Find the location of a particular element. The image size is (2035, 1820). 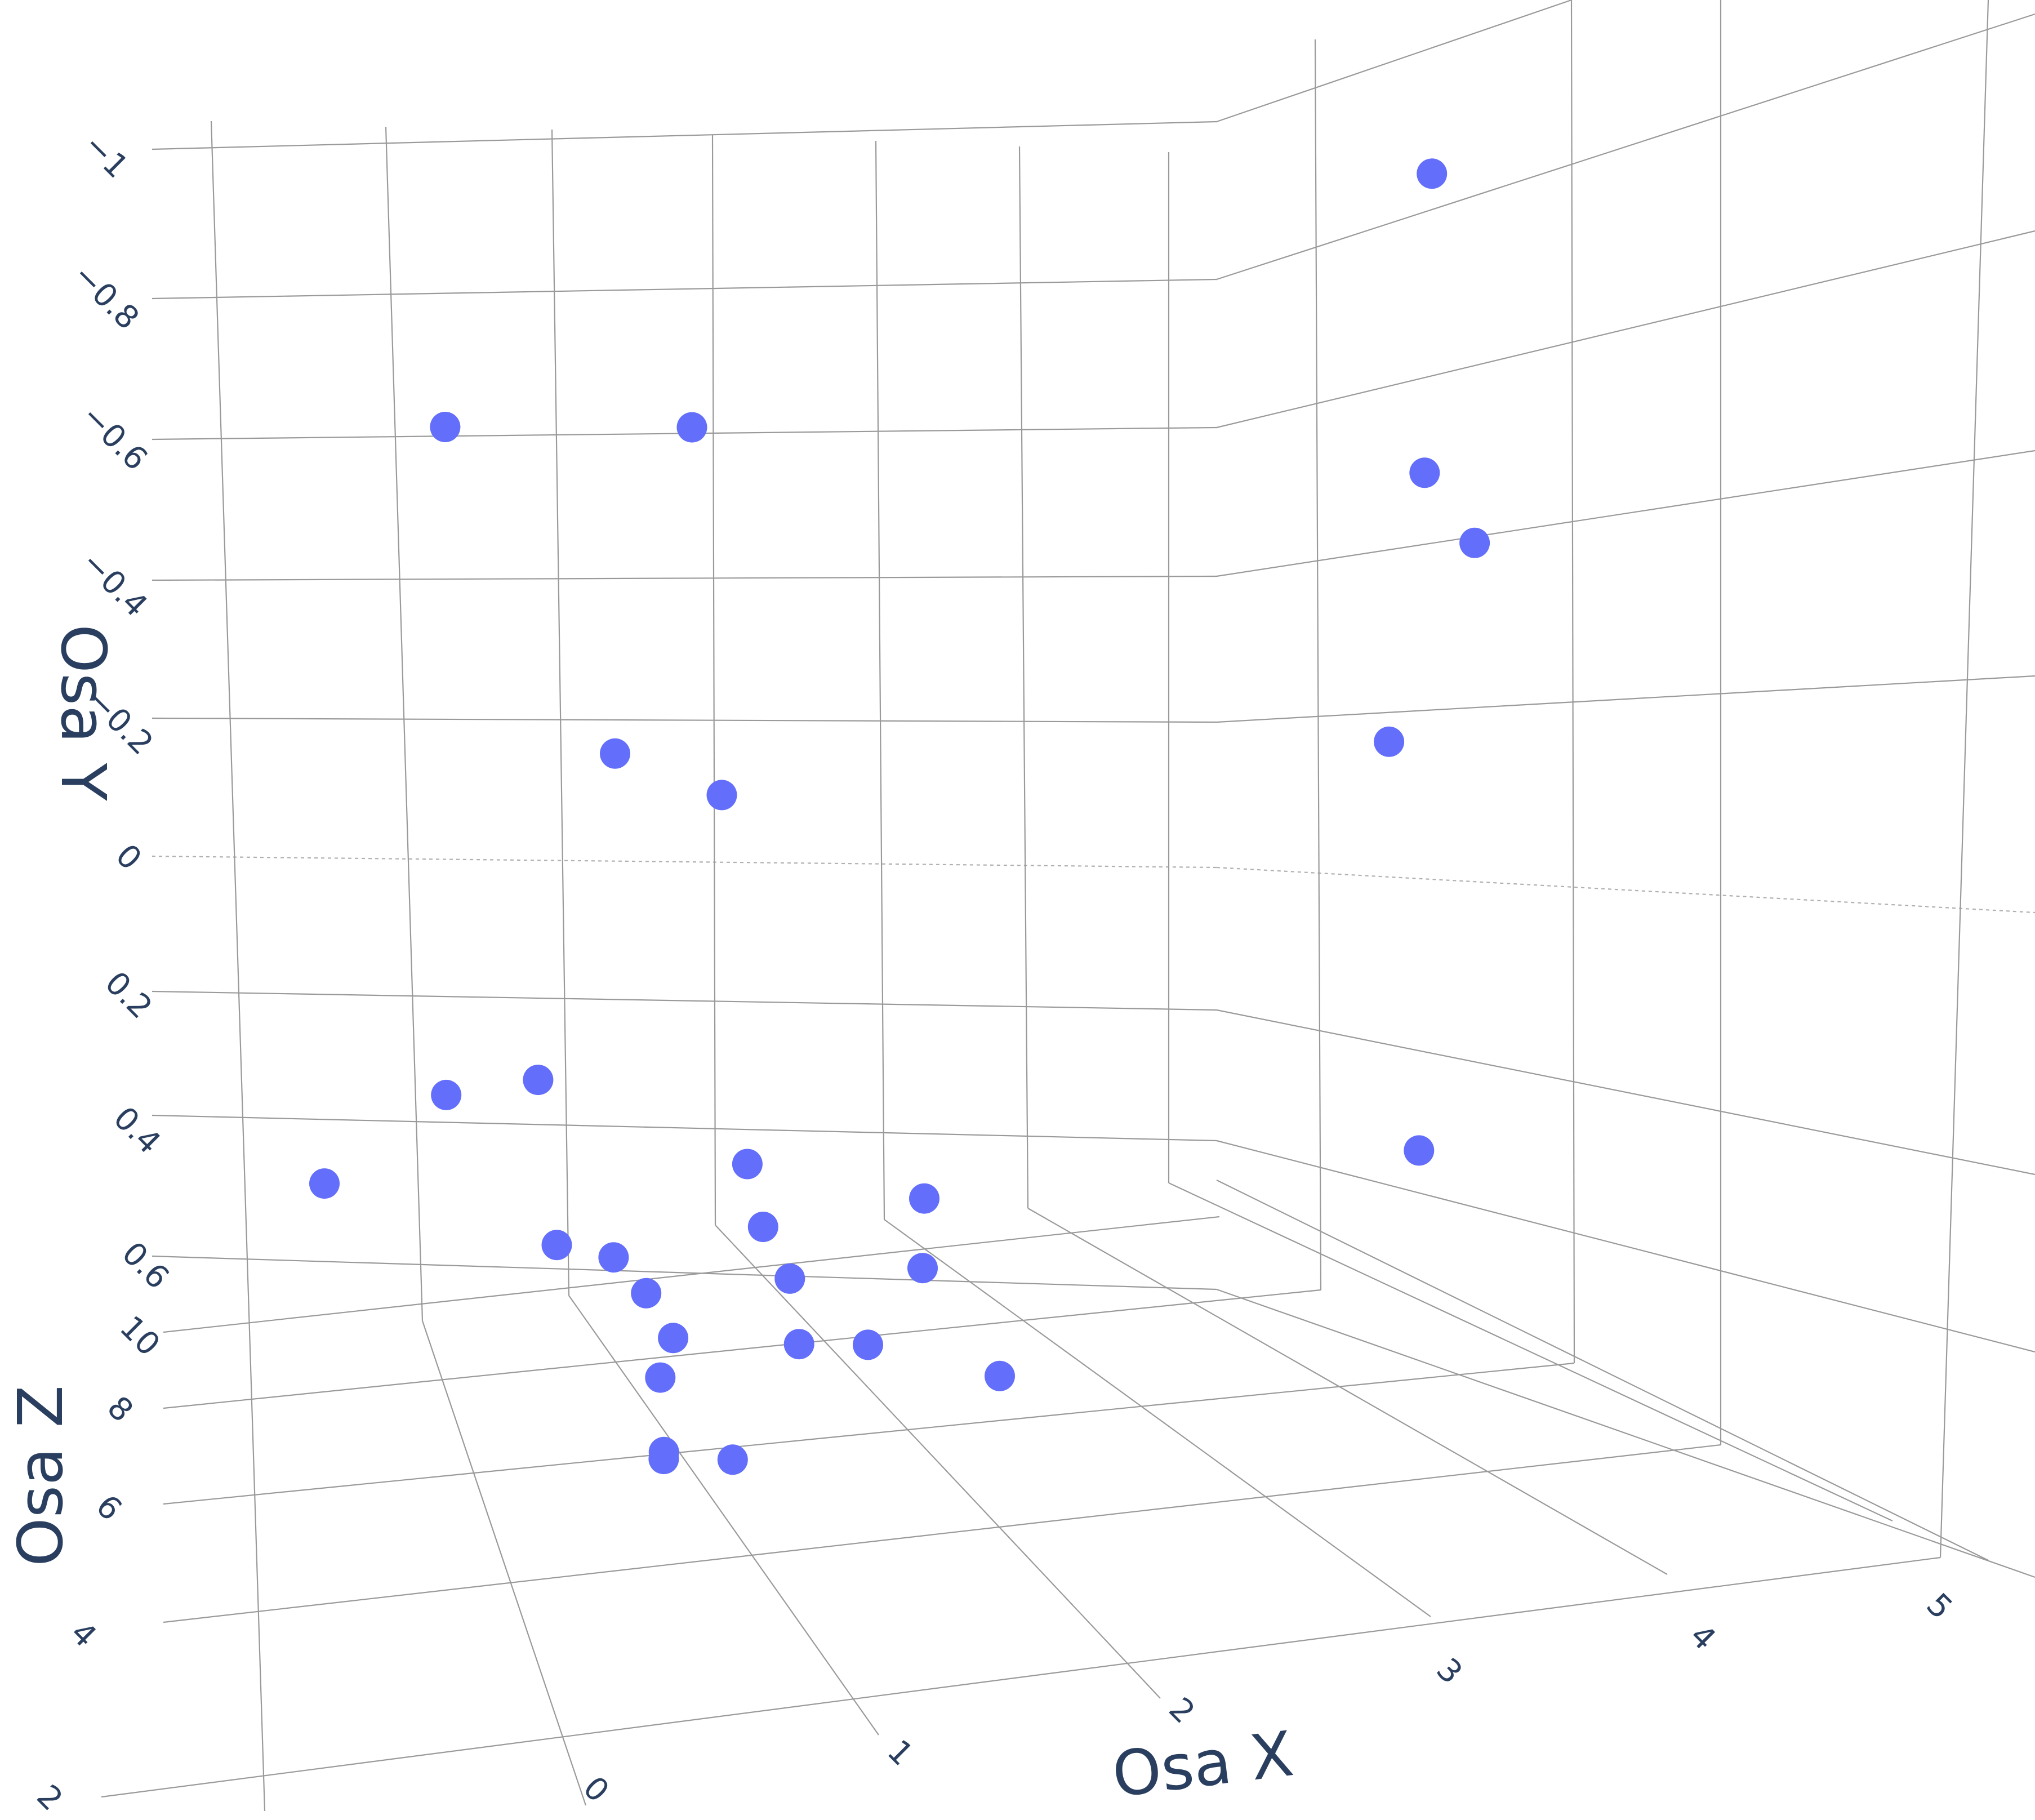

z-tick-0: 2 is located at coordinates (49, 1798).